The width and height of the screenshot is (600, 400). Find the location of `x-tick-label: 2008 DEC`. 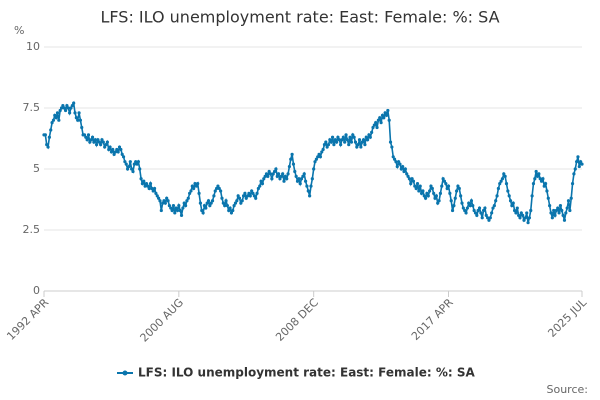

x-tick-label: 2008 DEC is located at coordinates (297, 320).